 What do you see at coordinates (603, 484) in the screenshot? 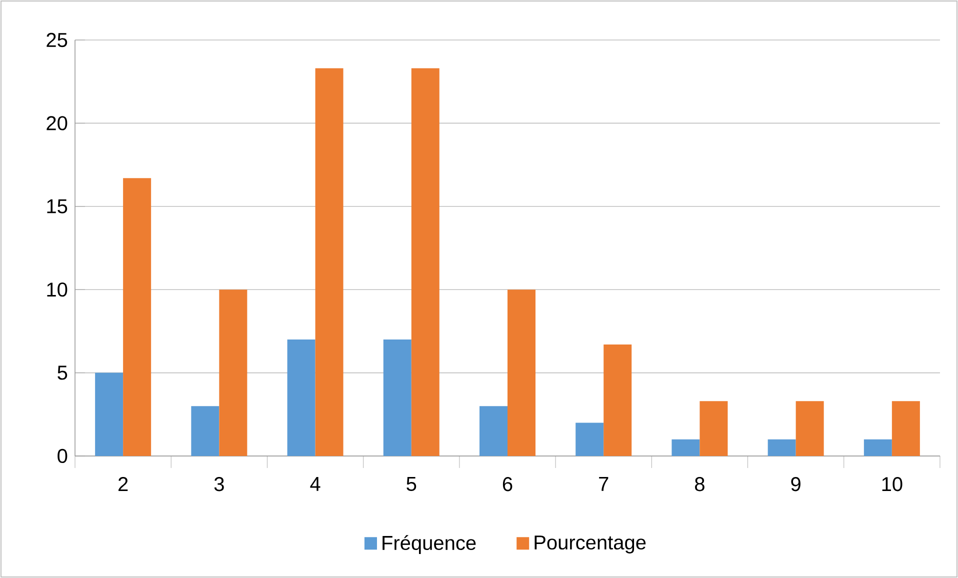
I see `x-tick-label: 7` at bounding box center [603, 484].